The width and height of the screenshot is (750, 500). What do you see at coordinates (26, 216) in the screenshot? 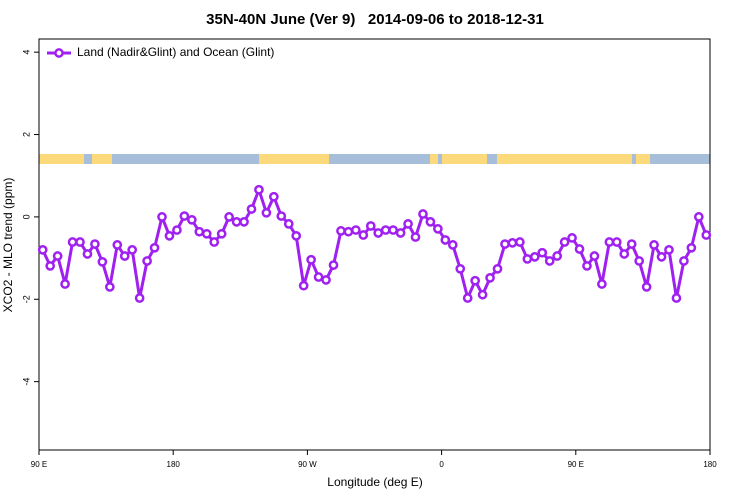
I see `y-tick-label: 0` at bounding box center [26, 216].